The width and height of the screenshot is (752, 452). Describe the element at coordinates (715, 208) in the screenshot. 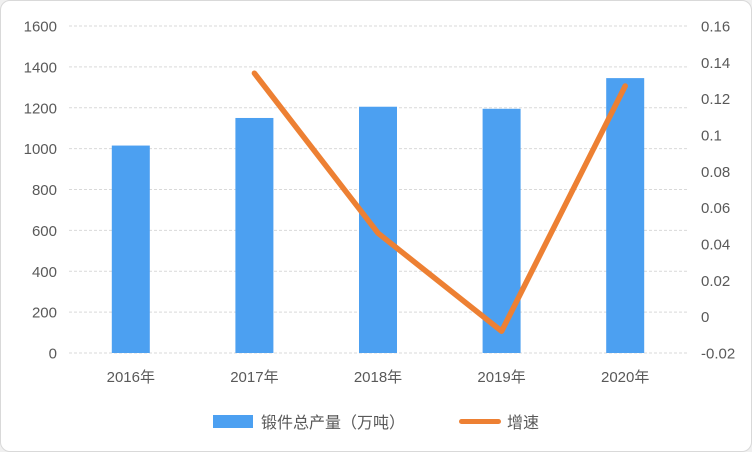

I see `right-axis-tick-label: 0.06` at that location.